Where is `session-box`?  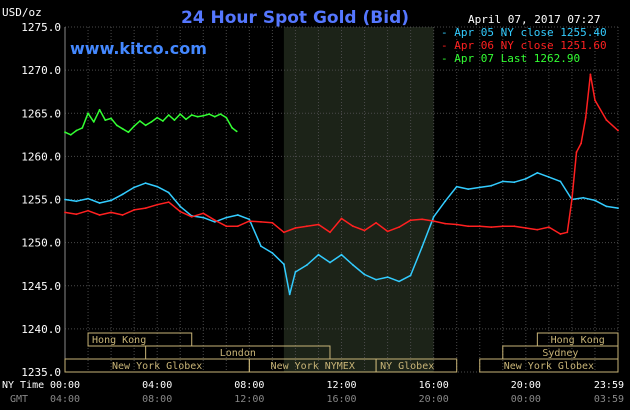 session-box is located at coordinates (560, 352).